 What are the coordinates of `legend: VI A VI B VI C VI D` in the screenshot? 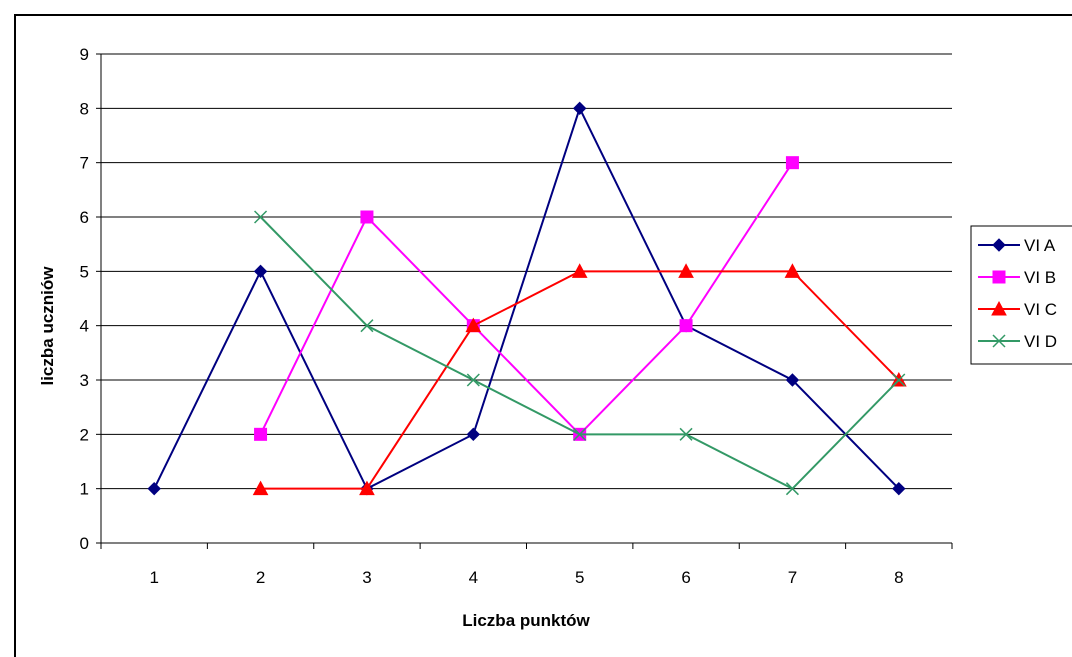 It's located at (1021, 295).